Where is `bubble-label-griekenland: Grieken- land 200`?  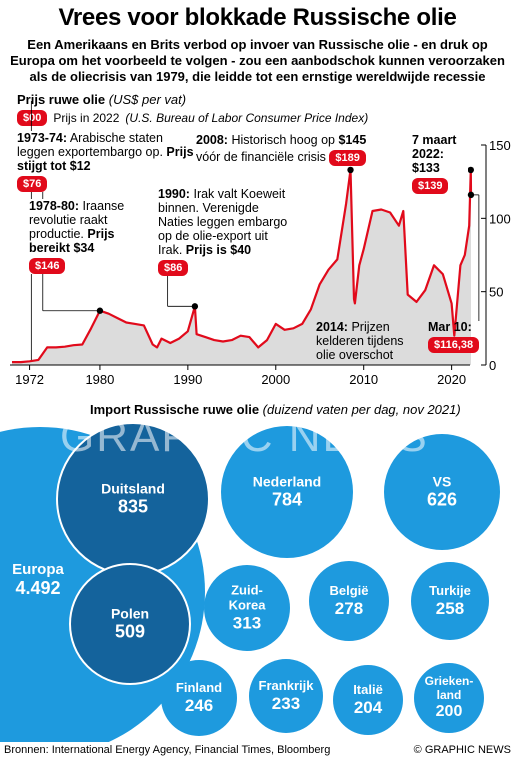 bubble-label-griekenland: Grieken- land 200 is located at coordinates (449, 697).